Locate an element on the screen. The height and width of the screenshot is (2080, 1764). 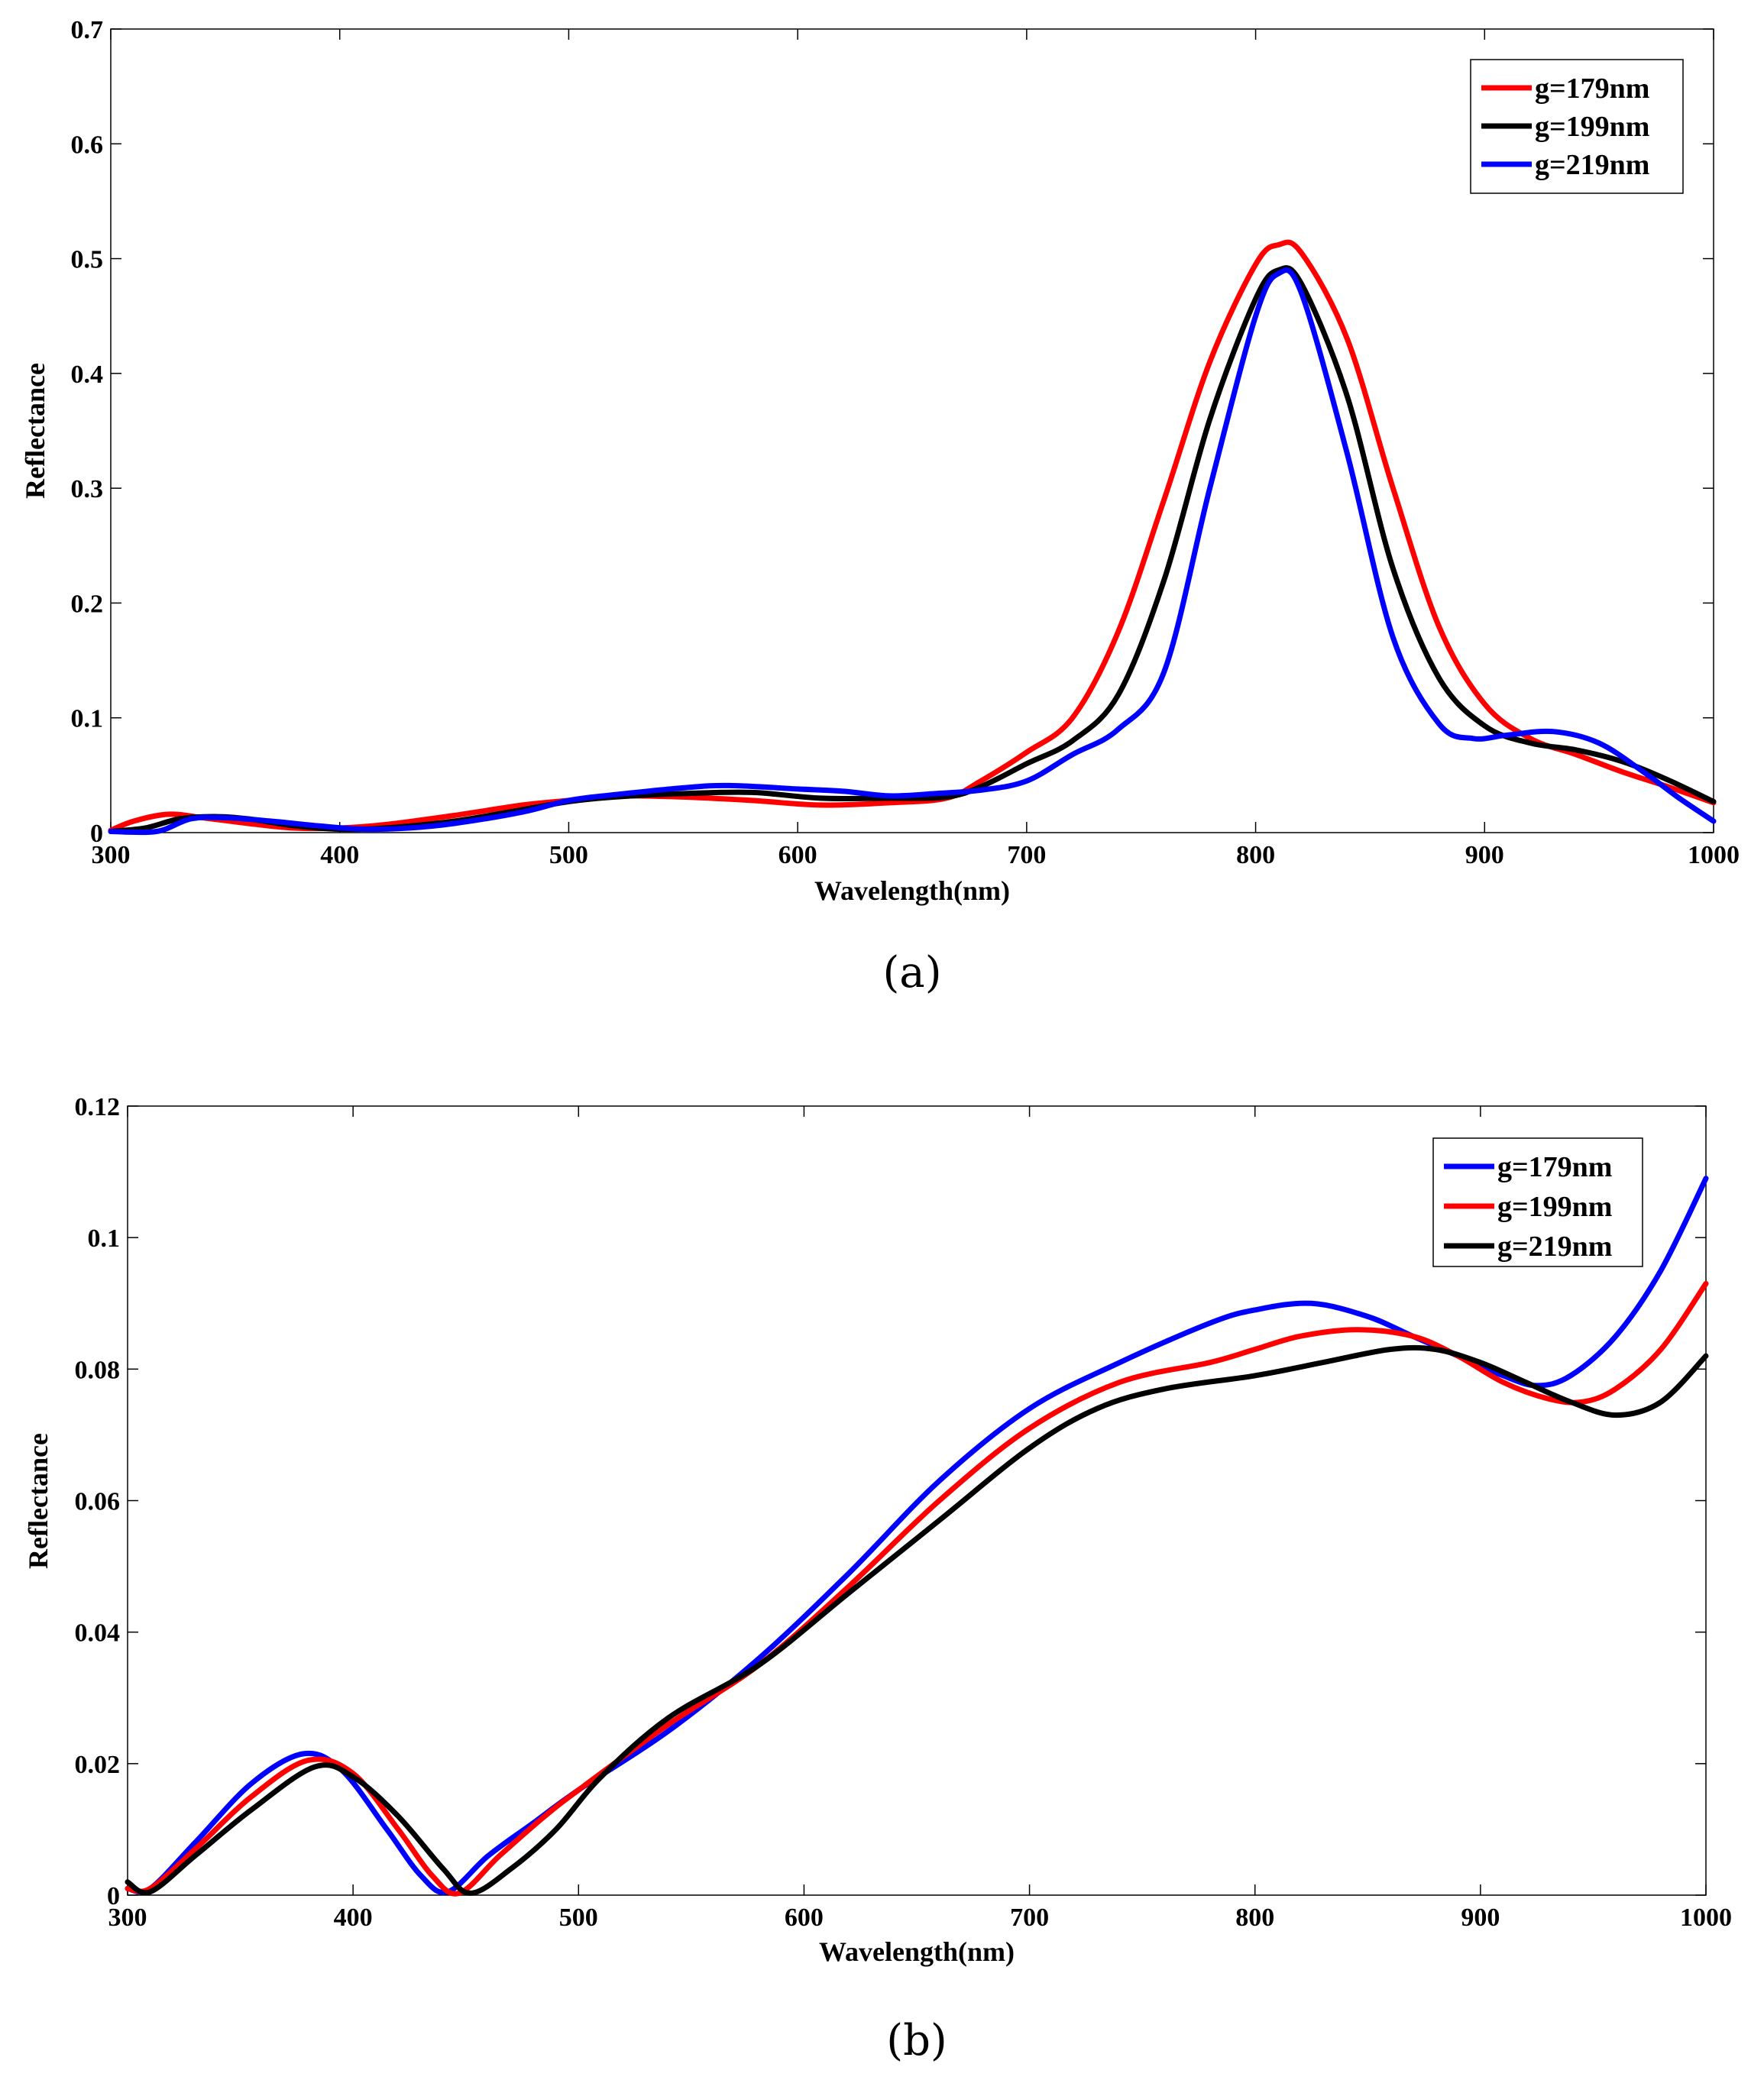
y-tick-label: 0.4 is located at coordinates (87, 375).